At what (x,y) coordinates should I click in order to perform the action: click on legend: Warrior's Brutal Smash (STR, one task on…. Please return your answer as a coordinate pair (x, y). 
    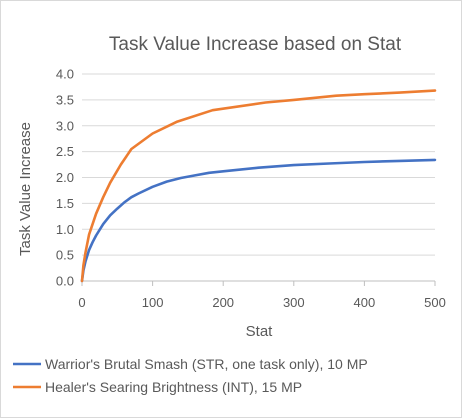
    Looking at the image, I should click on (190, 375).